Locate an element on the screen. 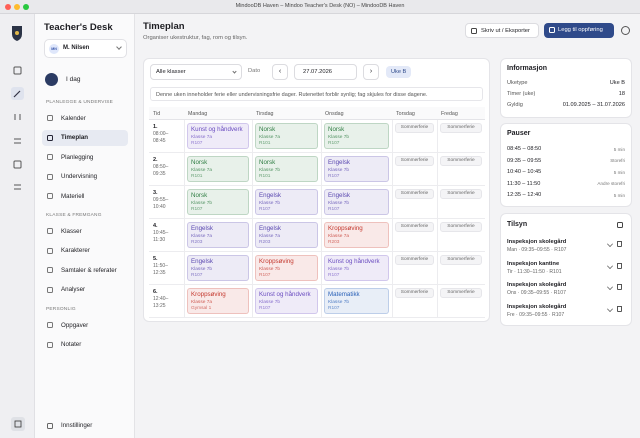 This screenshot has width=640, height=438. nav-item: Notater is located at coordinates (85, 345).